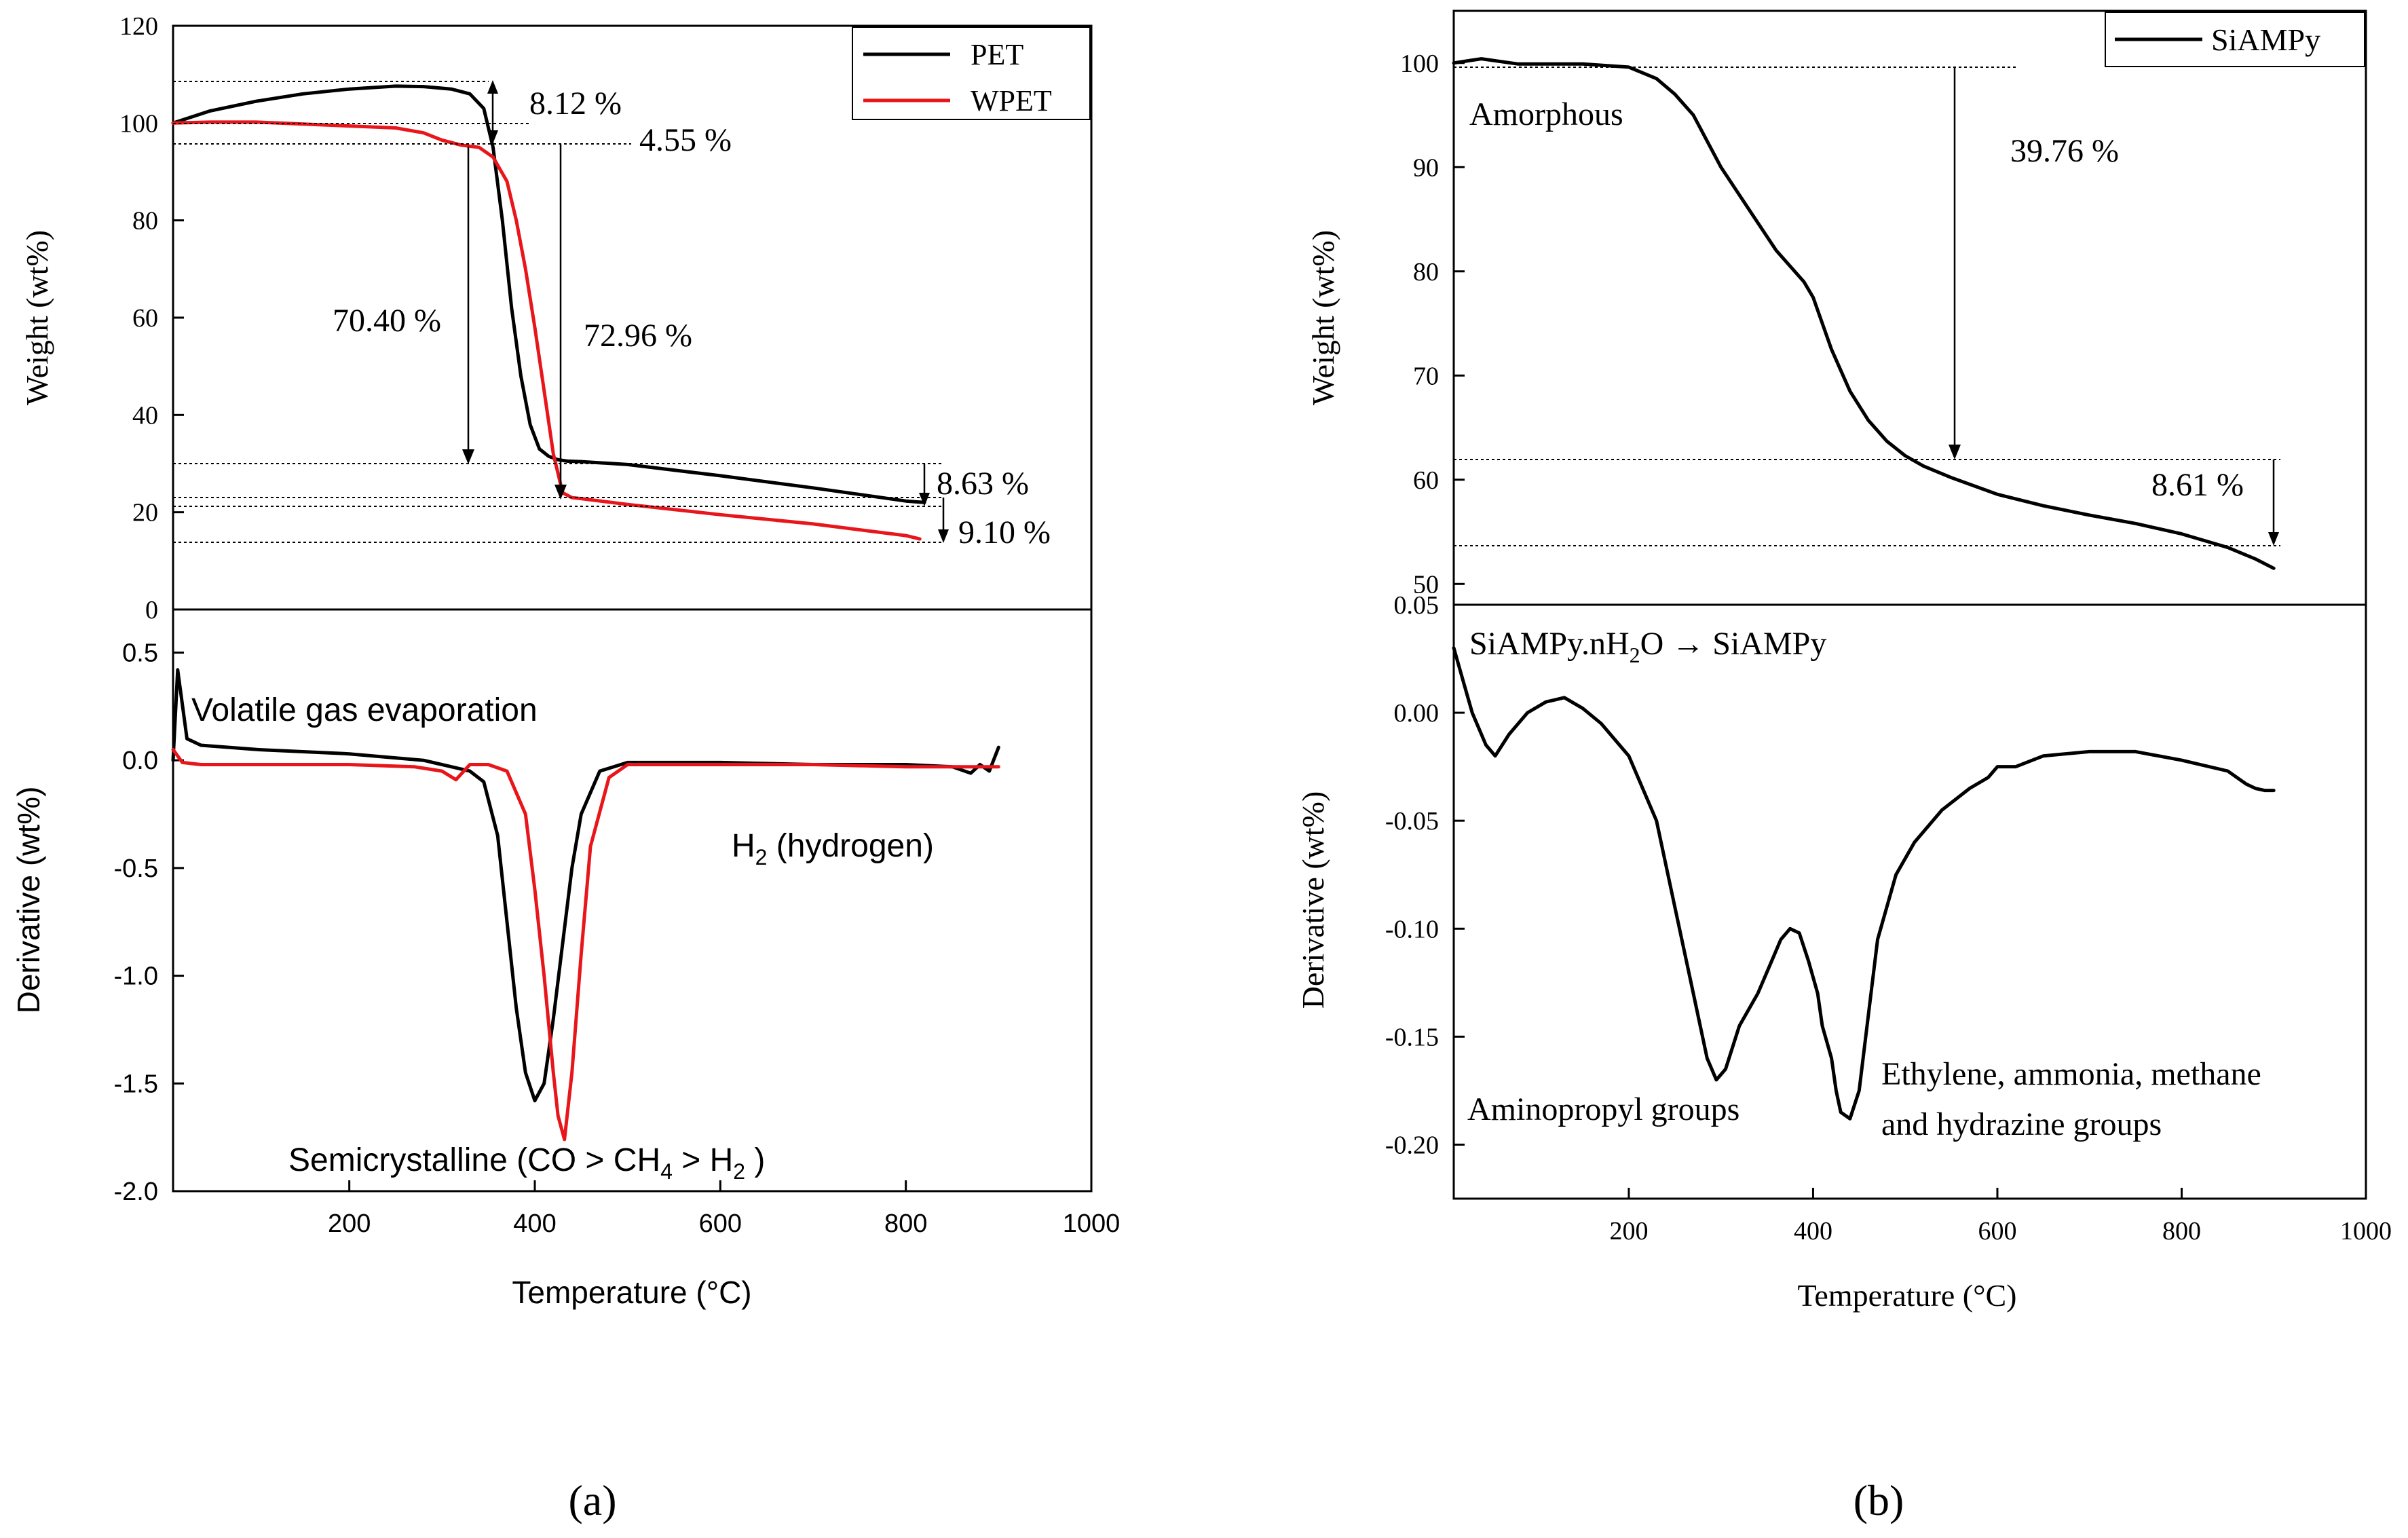  Describe the element at coordinates (145, 513) in the screenshot. I see `y-tick-label: 20` at that location.